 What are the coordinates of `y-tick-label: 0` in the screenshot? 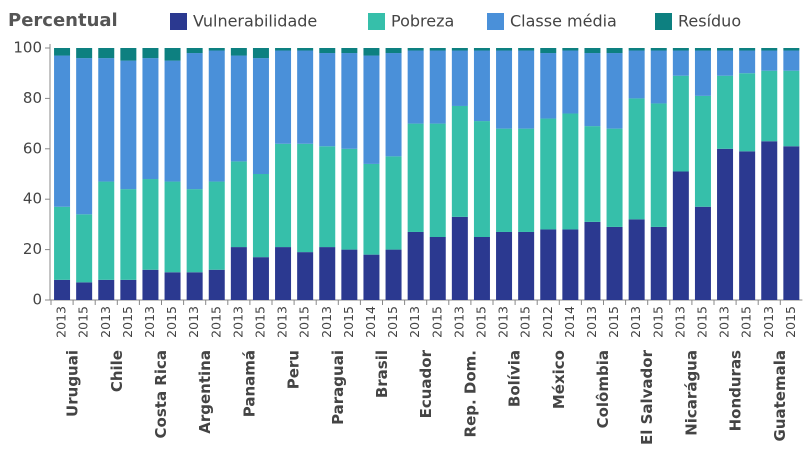 It's located at (37, 300).